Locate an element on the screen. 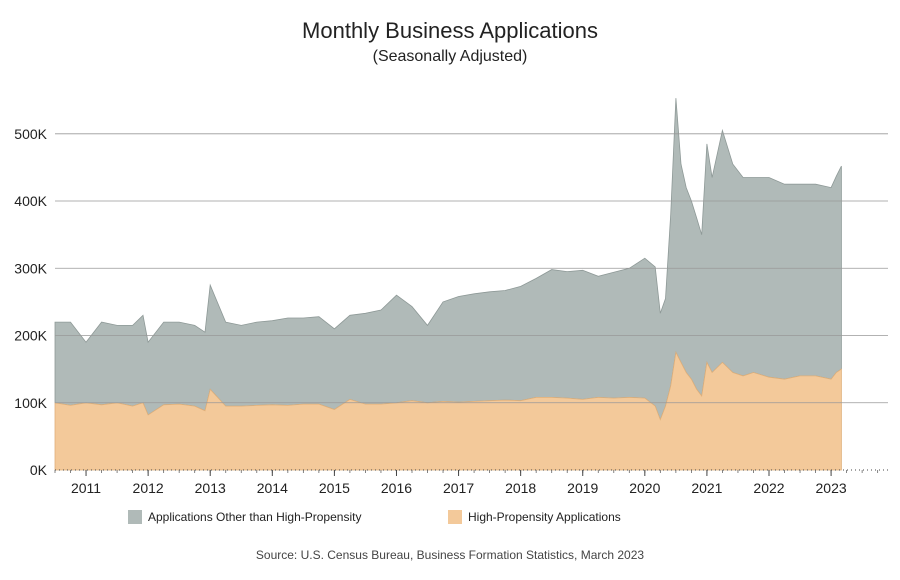  y-tick-label: 500K is located at coordinates (30, 134).